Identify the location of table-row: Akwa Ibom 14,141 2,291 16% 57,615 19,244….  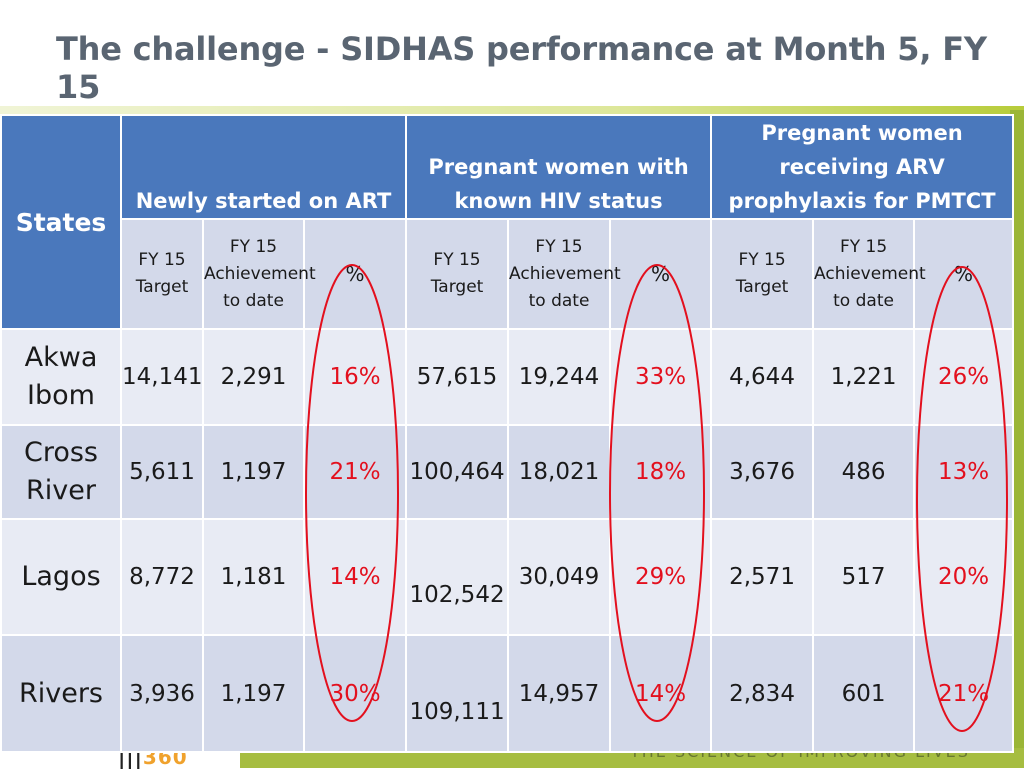
(507, 377).